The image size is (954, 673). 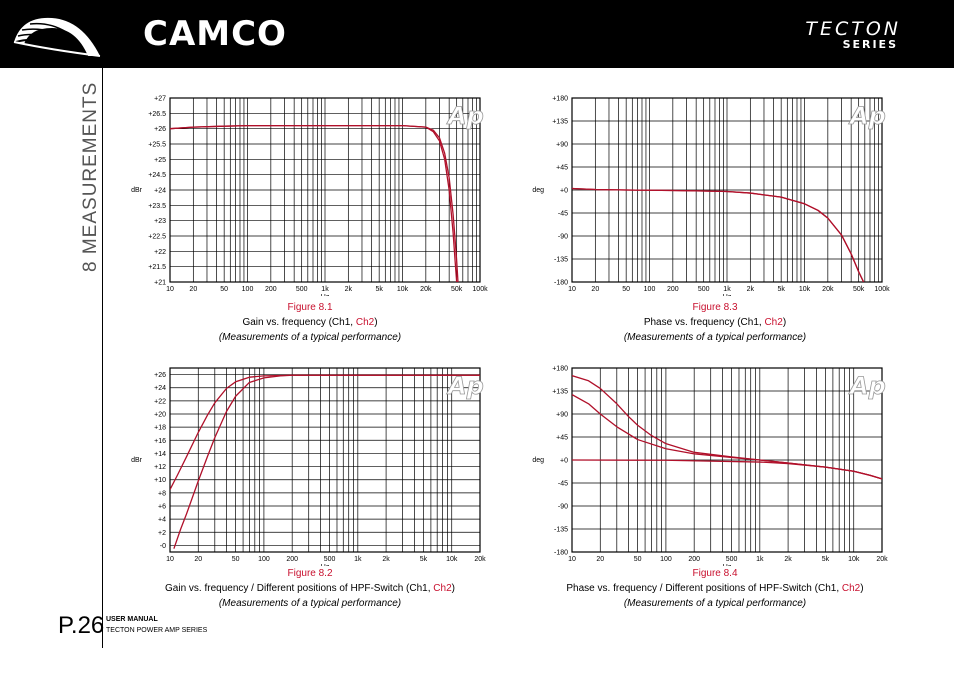 I want to click on y-tick-label: +26, so click(x=160, y=375).